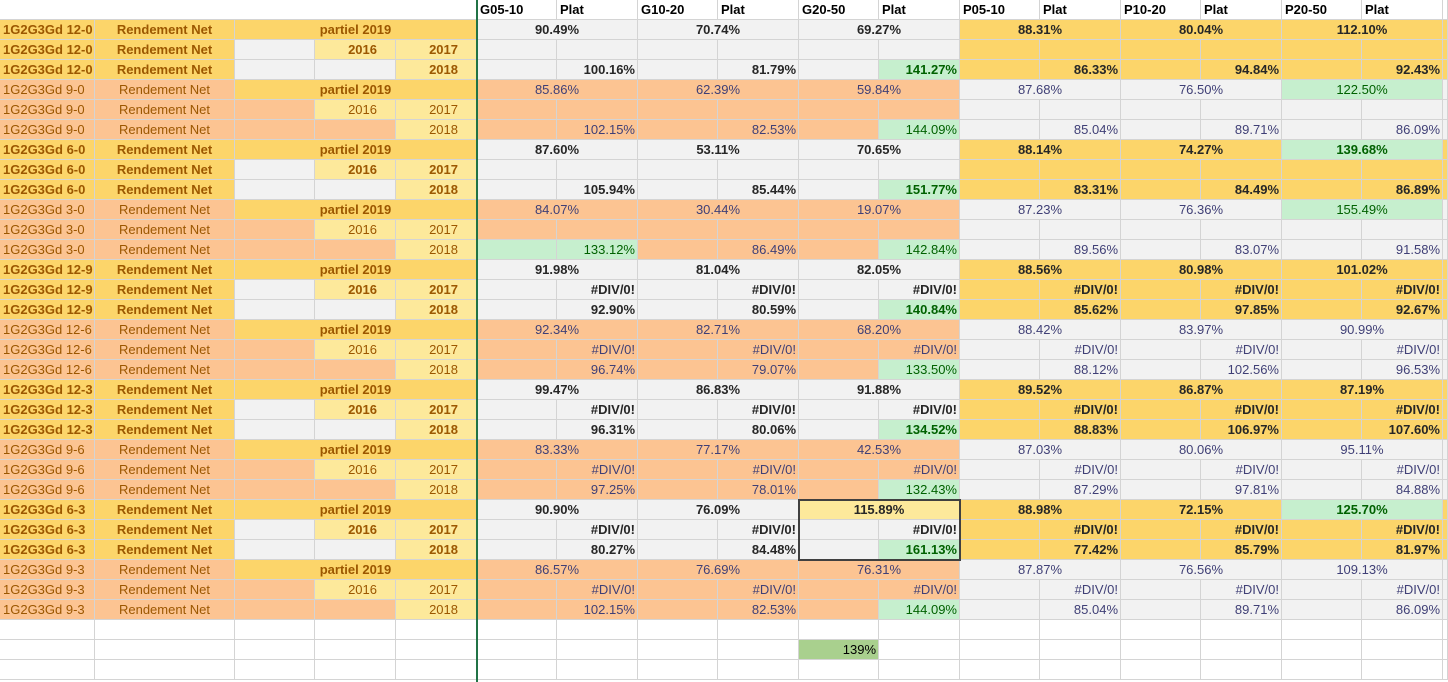  I want to click on column-header: P10-20, so click(1161, 10).